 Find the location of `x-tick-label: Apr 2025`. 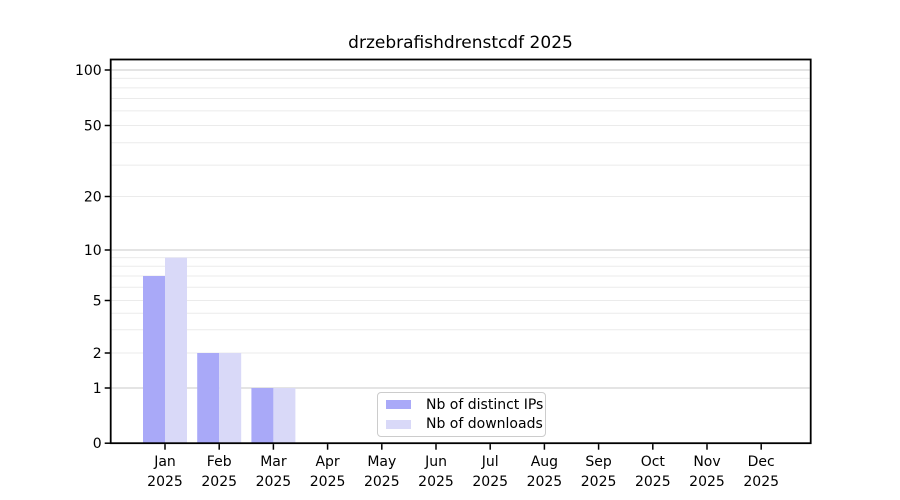

x-tick-label: Apr 2025 is located at coordinates (328, 472).